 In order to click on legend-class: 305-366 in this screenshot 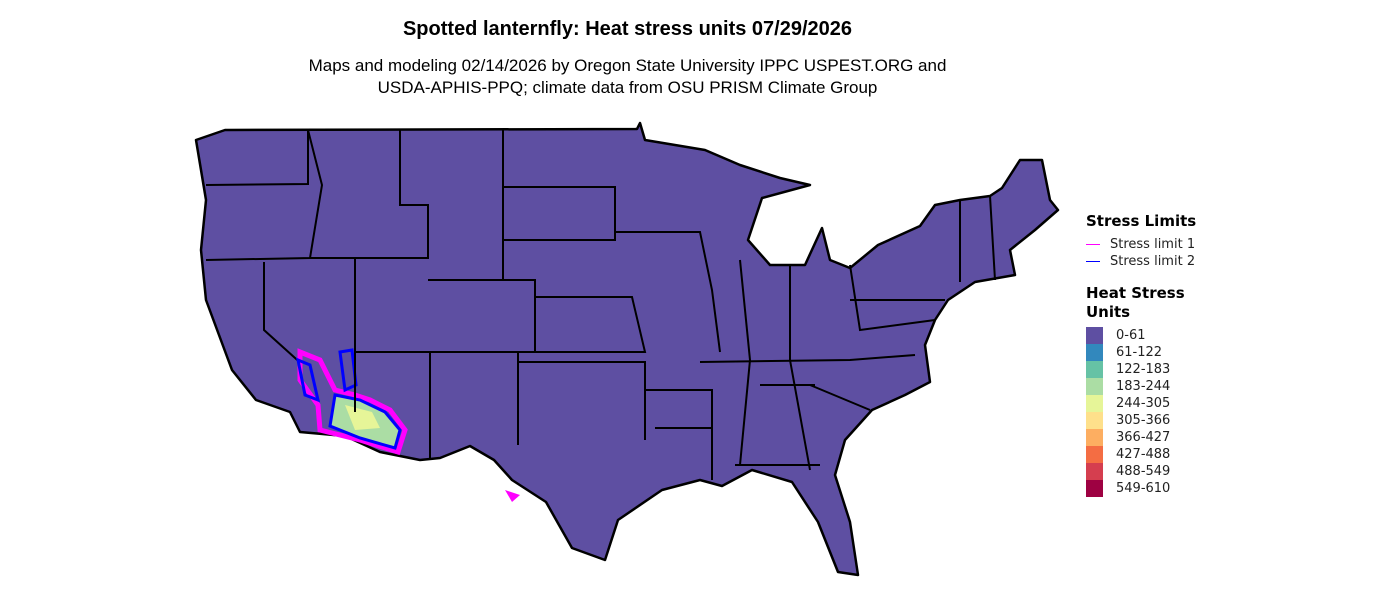, I will do `click(1141, 420)`.